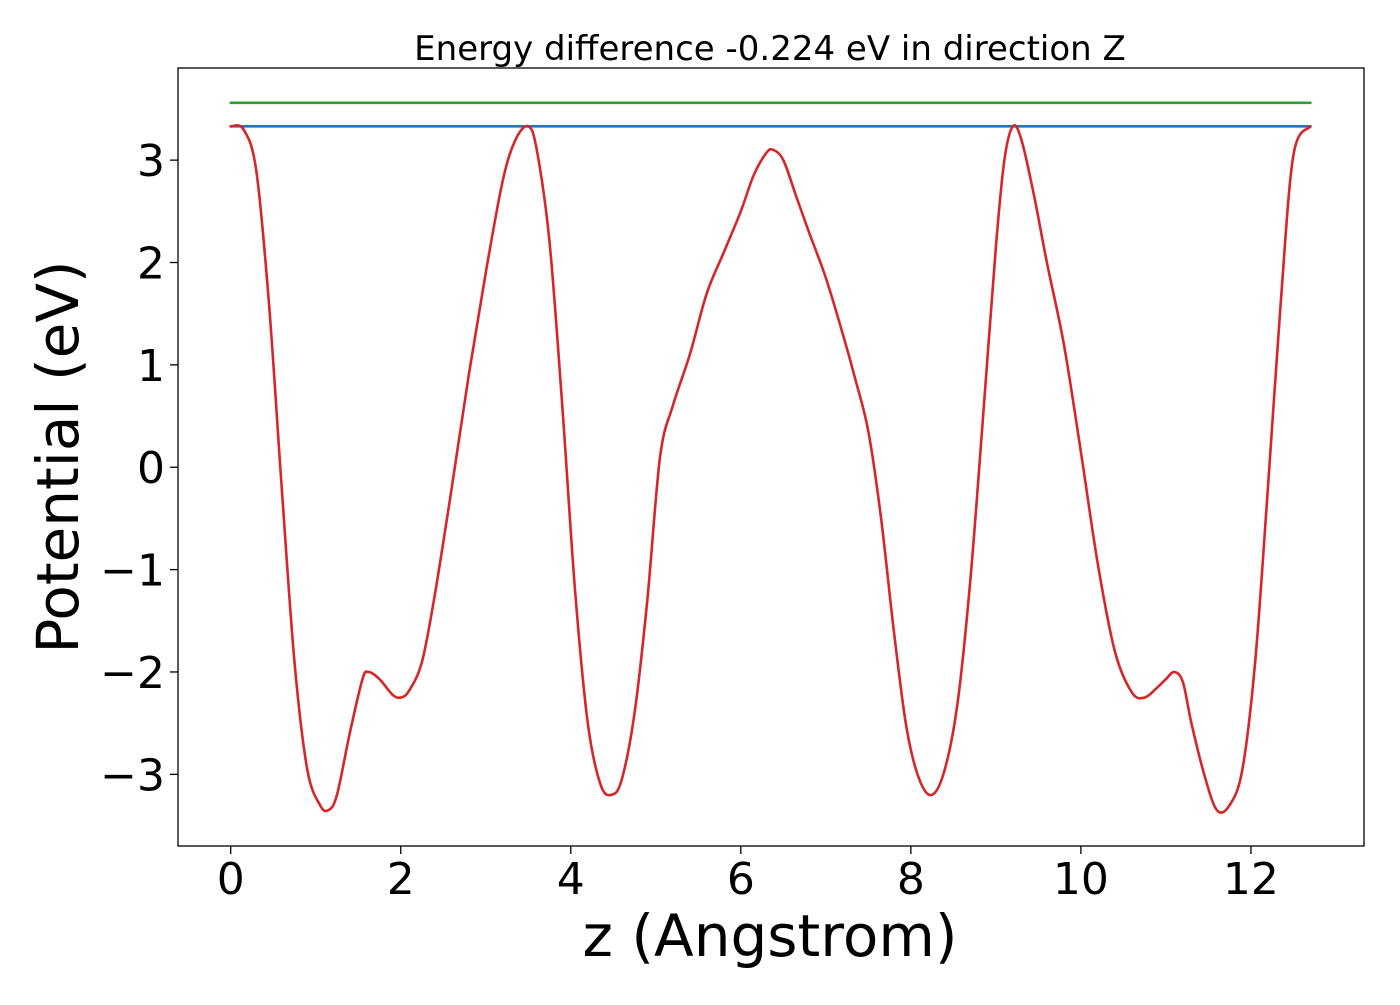  Describe the element at coordinates (151, 366) in the screenshot. I see `y-tick-label: 1` at that location.